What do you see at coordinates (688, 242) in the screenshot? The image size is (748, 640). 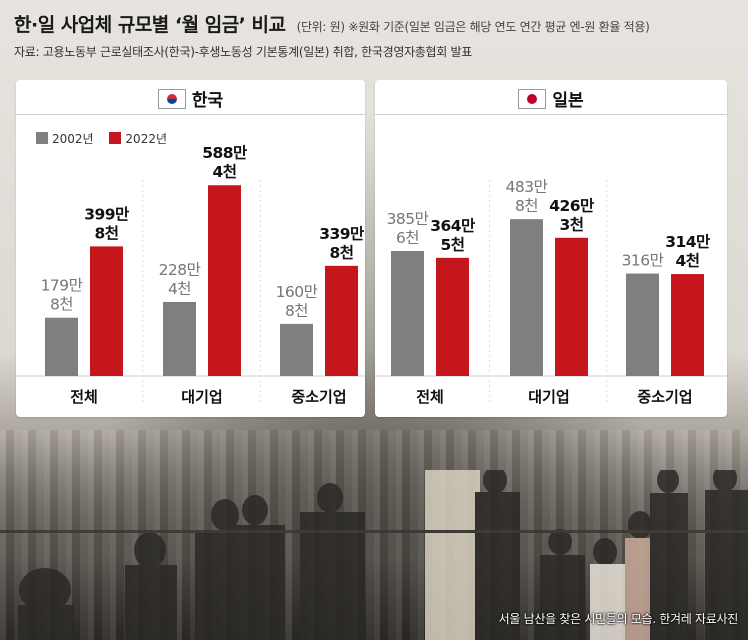 I see `data-label: 314만` at bounding box center [688, 242].